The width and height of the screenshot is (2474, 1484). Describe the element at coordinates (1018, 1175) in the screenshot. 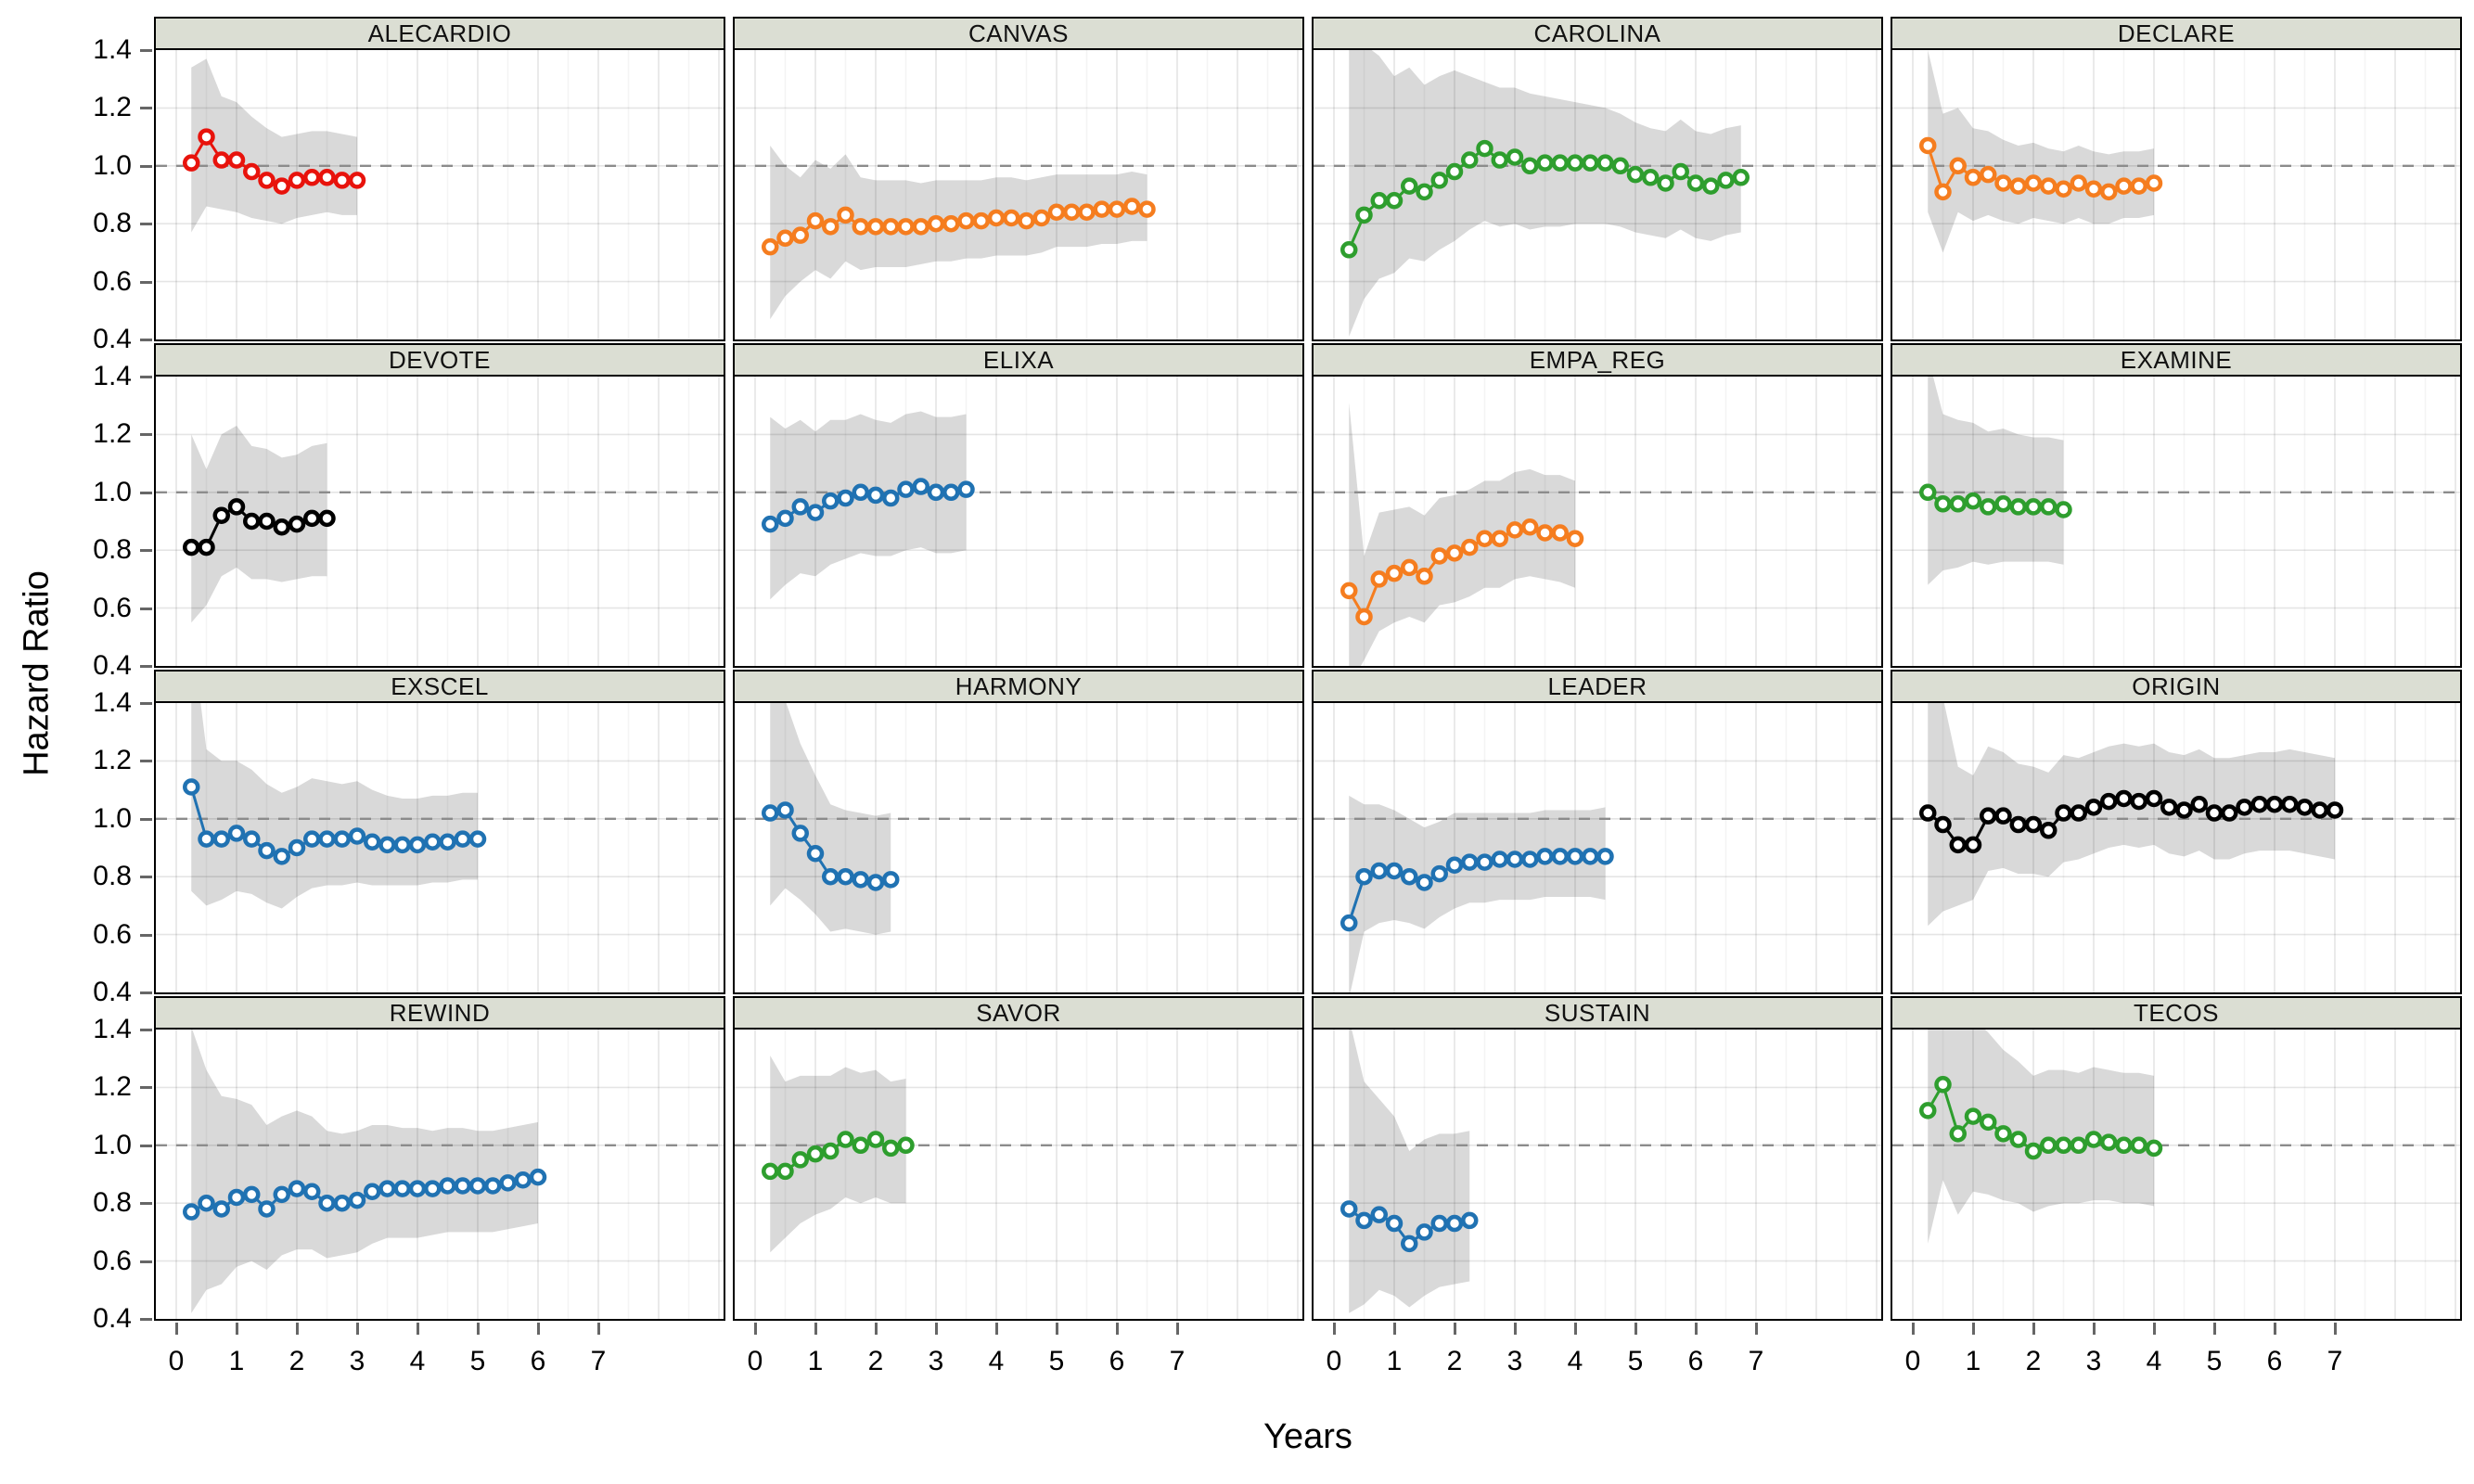

I see `plot-savor` at that location.